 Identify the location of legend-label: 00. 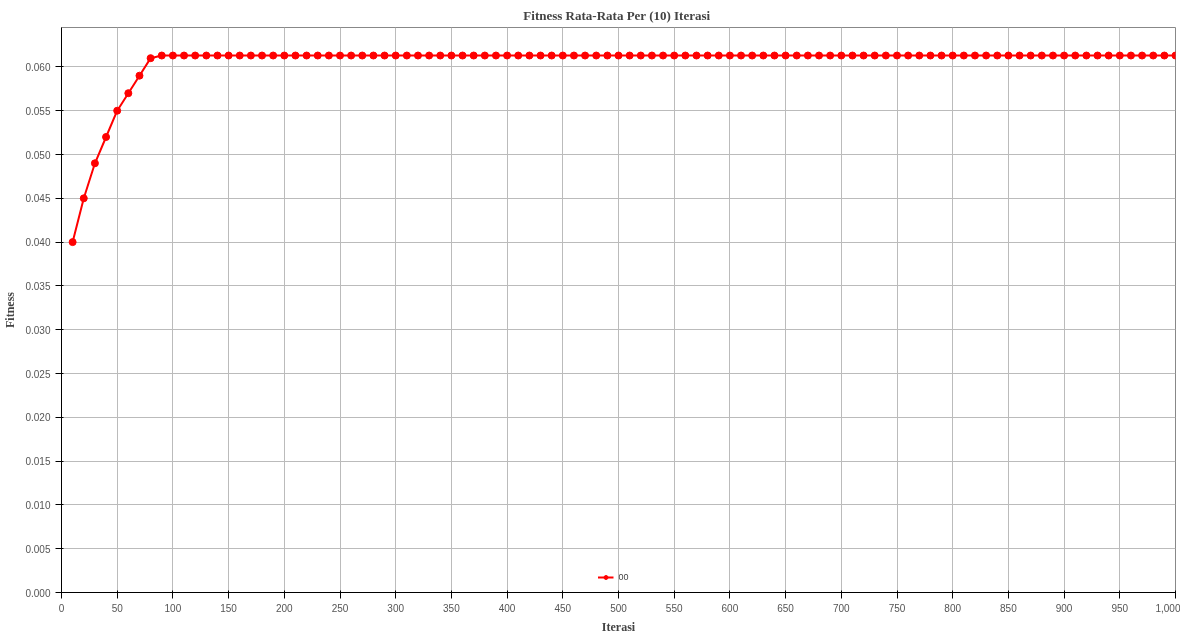
(624, 577).